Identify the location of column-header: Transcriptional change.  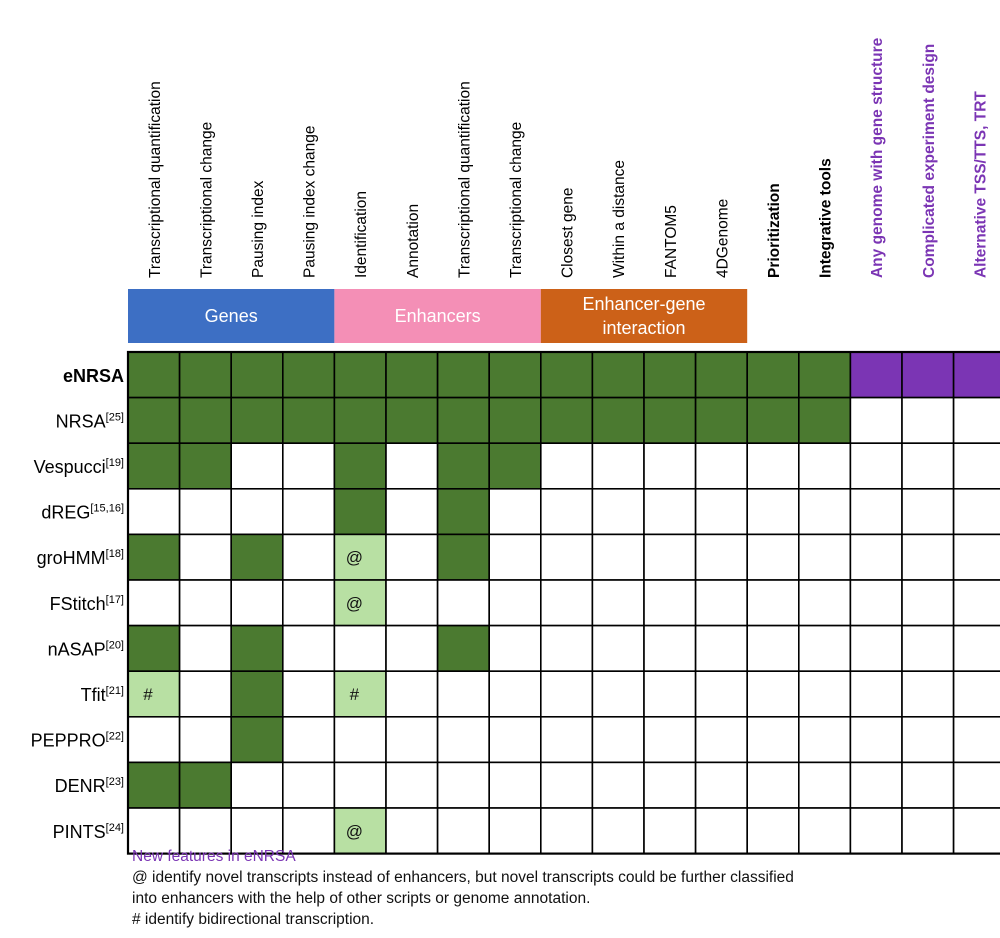
(516, 200).